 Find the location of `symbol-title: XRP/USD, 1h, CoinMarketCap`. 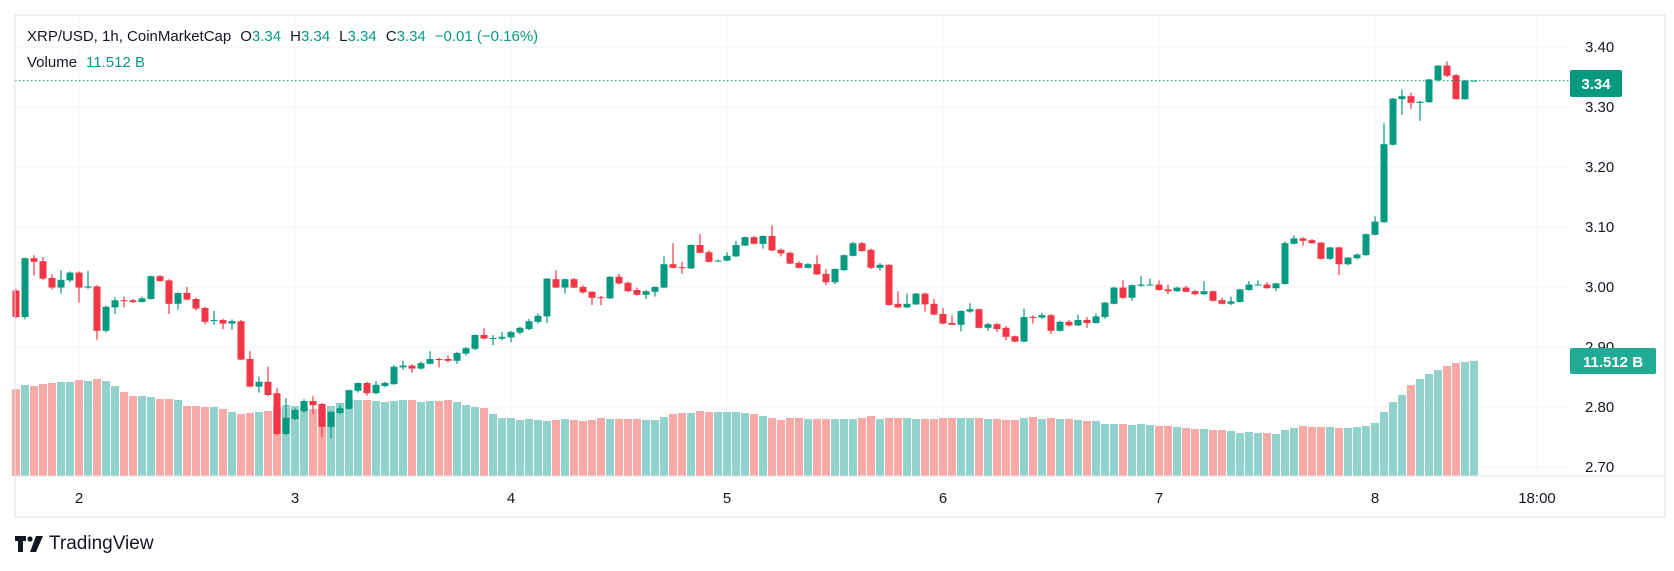

symbol-title: XRP/USD, 1h, CoinMarketCap is located at coordinates (129, 36).